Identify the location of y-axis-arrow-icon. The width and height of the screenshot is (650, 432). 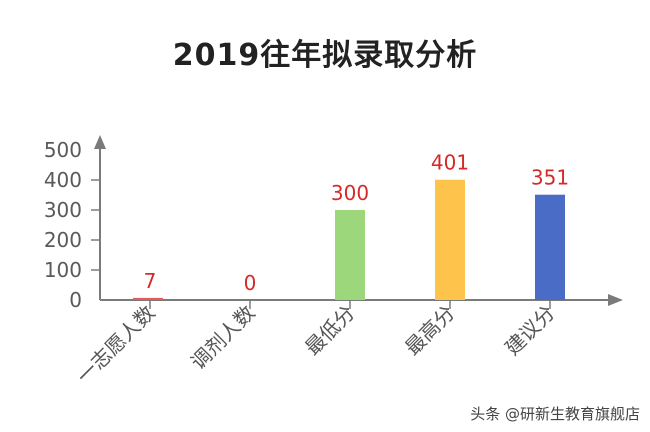
(100, 142).